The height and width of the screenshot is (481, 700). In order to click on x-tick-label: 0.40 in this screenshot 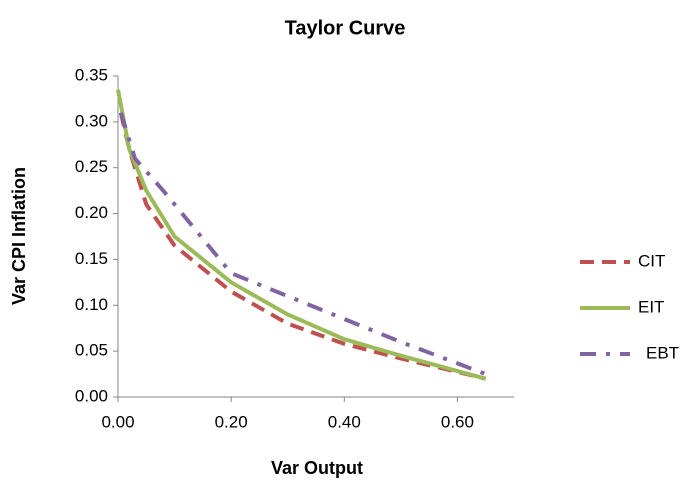, I will do `click(344, 421)`.